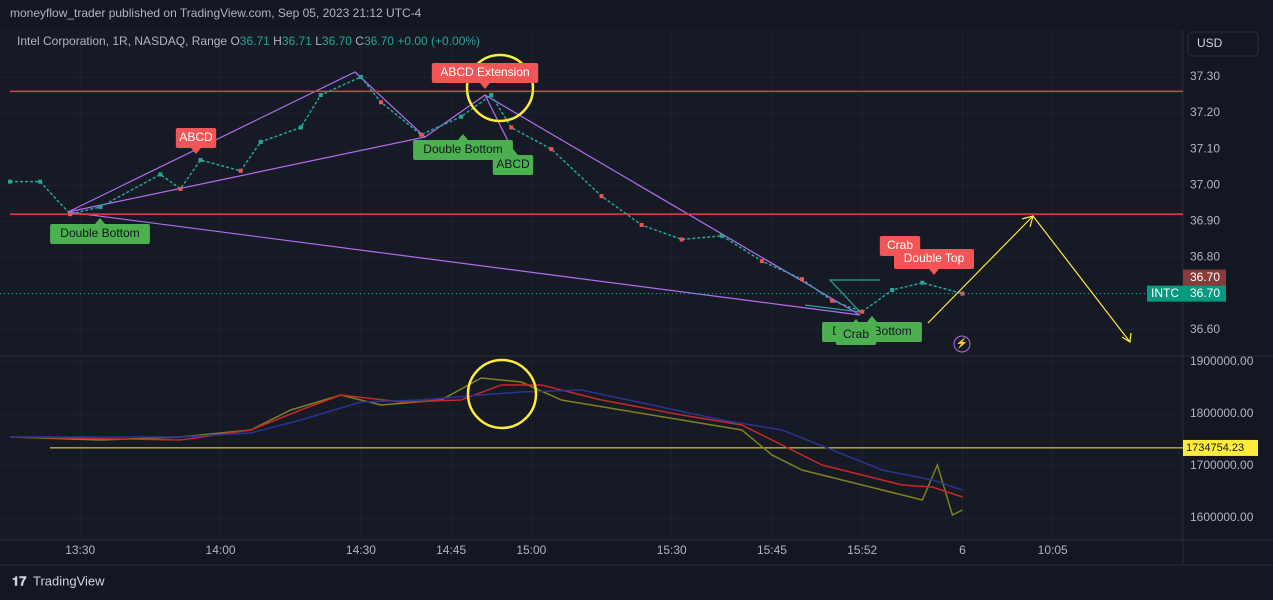  I want to click on x-tick-label: 15:00, so click(531, 550).